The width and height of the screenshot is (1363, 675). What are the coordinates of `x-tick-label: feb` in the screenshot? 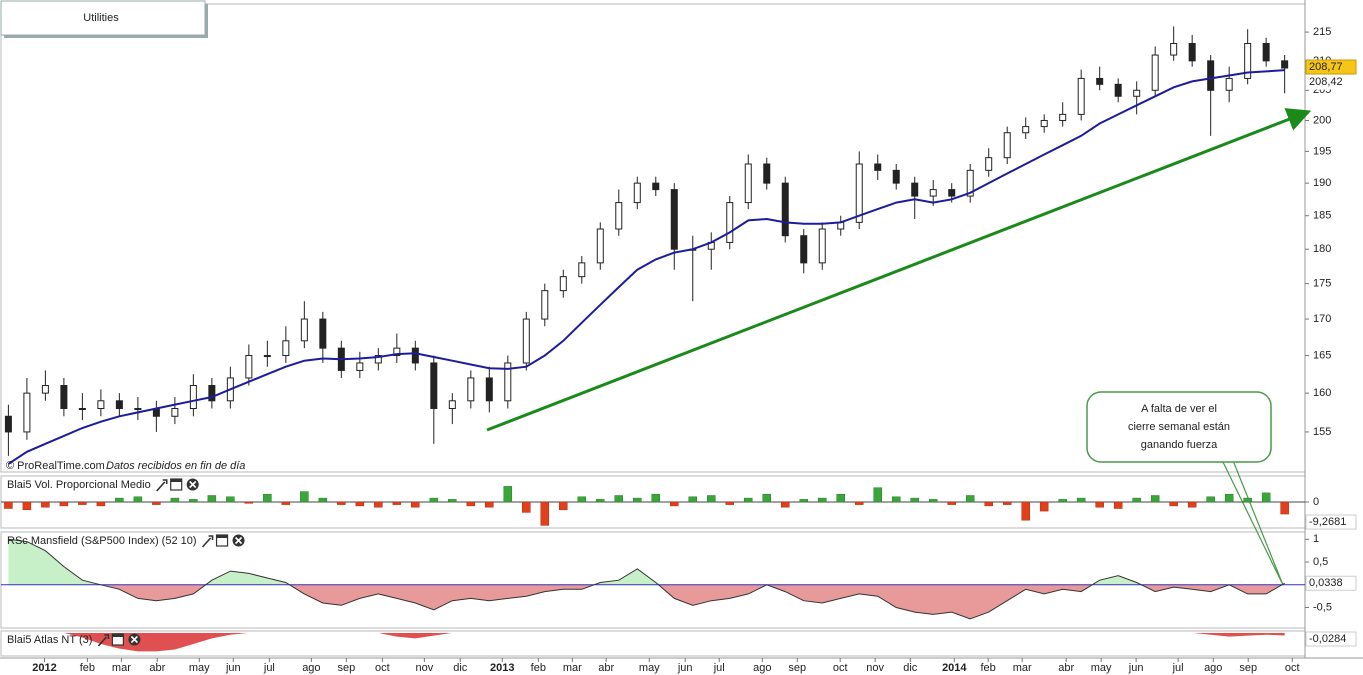 It's located at (538, 668).